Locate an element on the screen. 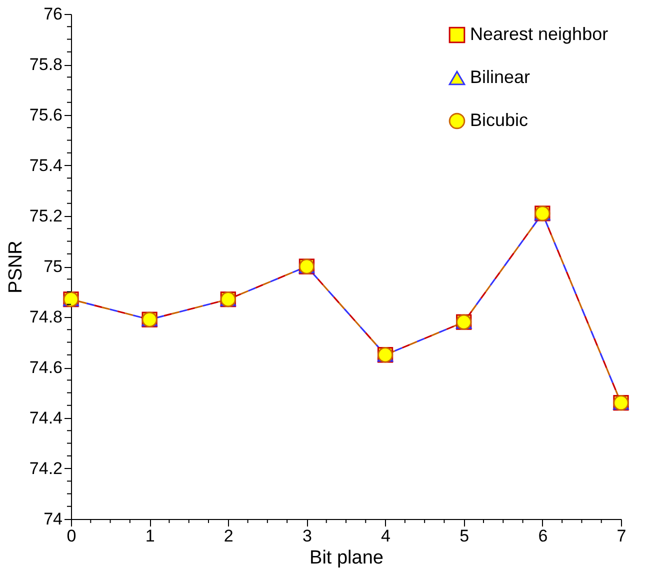 This screenshot has height=586, width=650. y-tick-label: 75.4 is located at coordinates (45, 165).